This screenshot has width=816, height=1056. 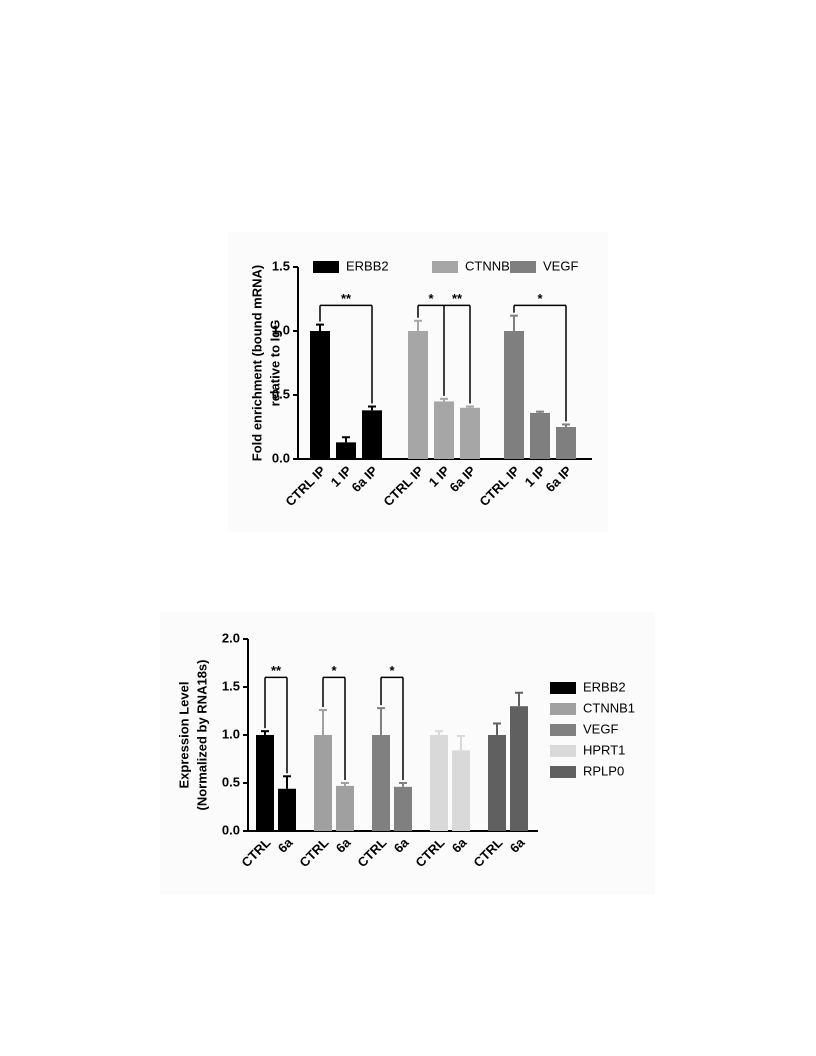 What do you see at coordinates (603, 770) in the screenshot?
I see `legend-label: RPLP0` at bounding box center [603, 770].